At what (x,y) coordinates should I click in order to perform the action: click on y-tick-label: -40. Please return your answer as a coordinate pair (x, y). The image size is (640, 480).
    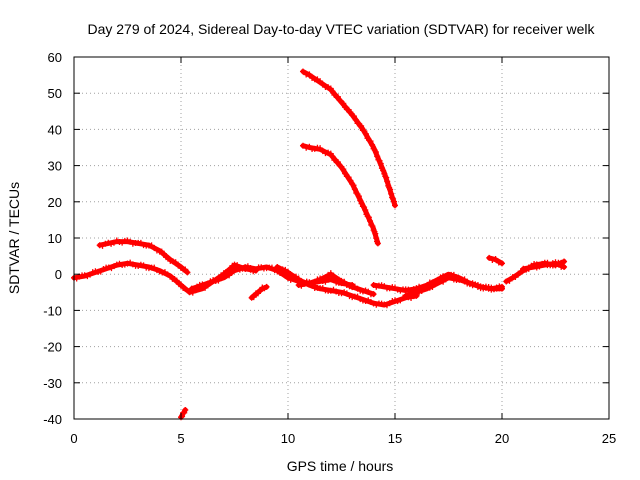
    Looking at the image, I should click on (52, 419).